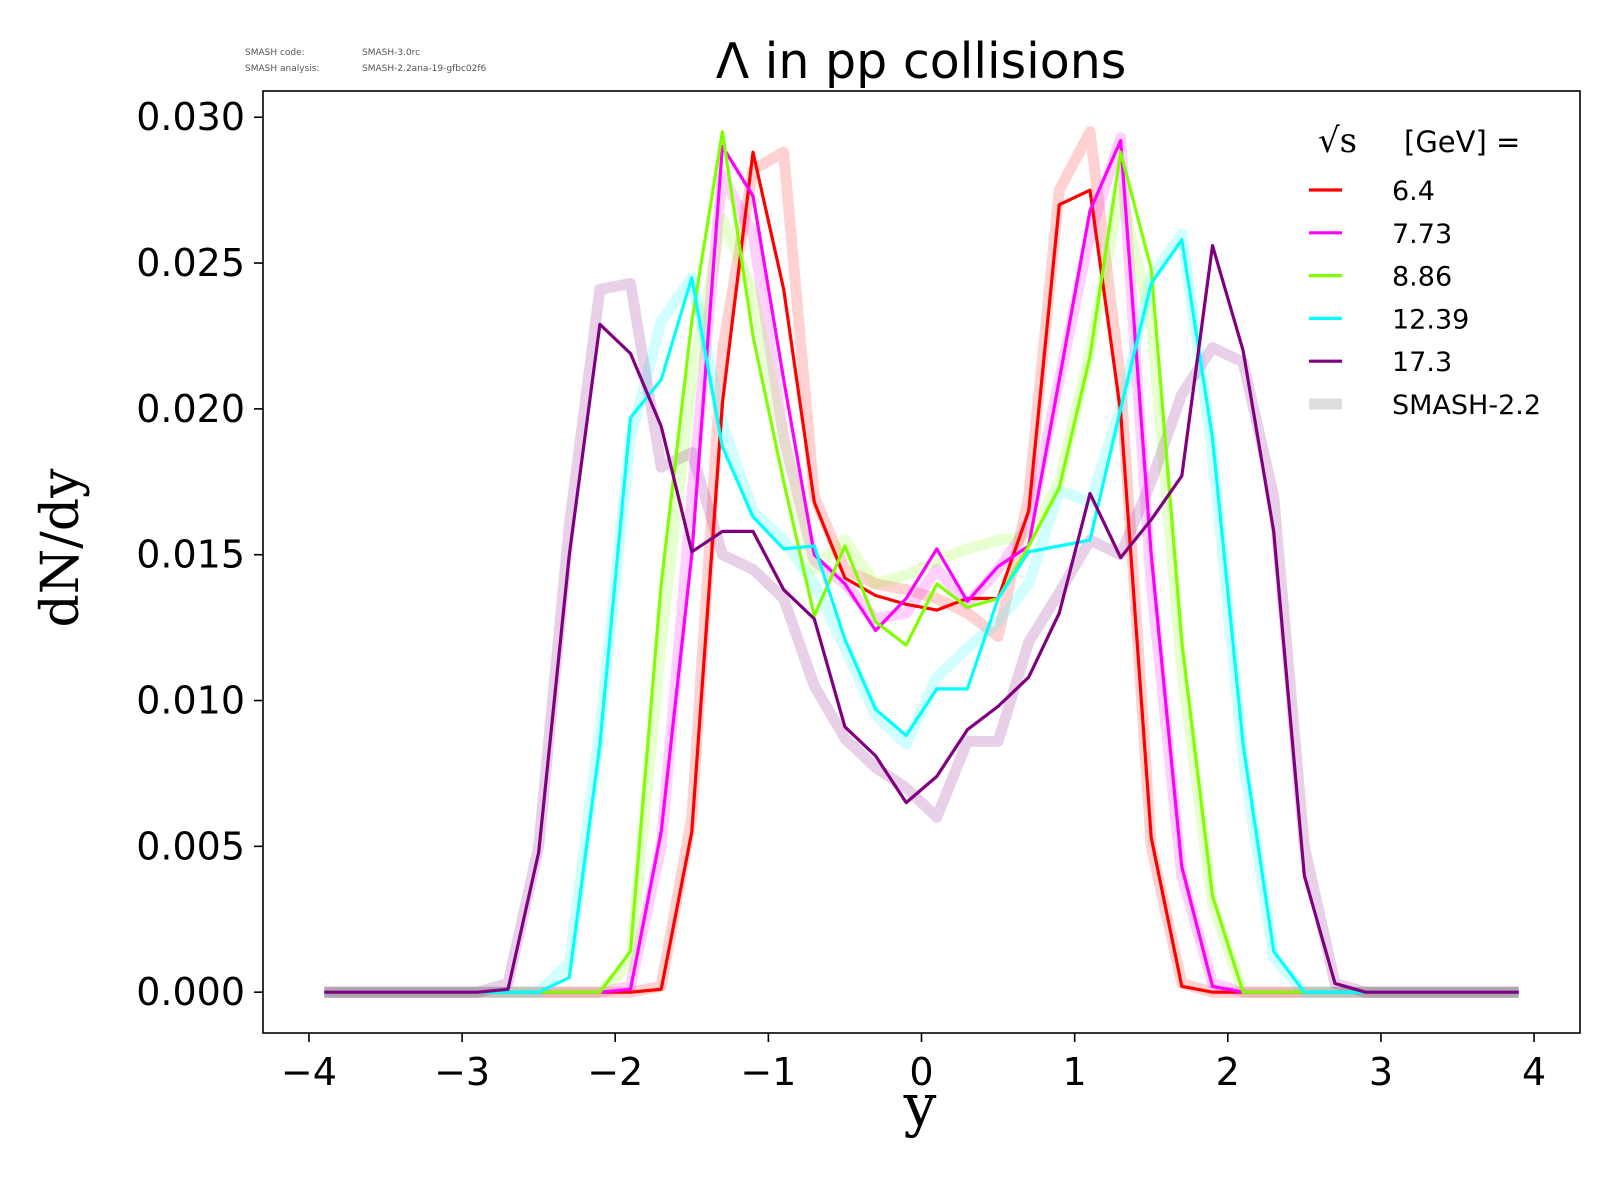 This screenshot has height=1200, width=1600. What do you see at coordinates (1430, 319) in the screenshot?
I see `legend-label: 12.39` at bounding box center [1430, 319].